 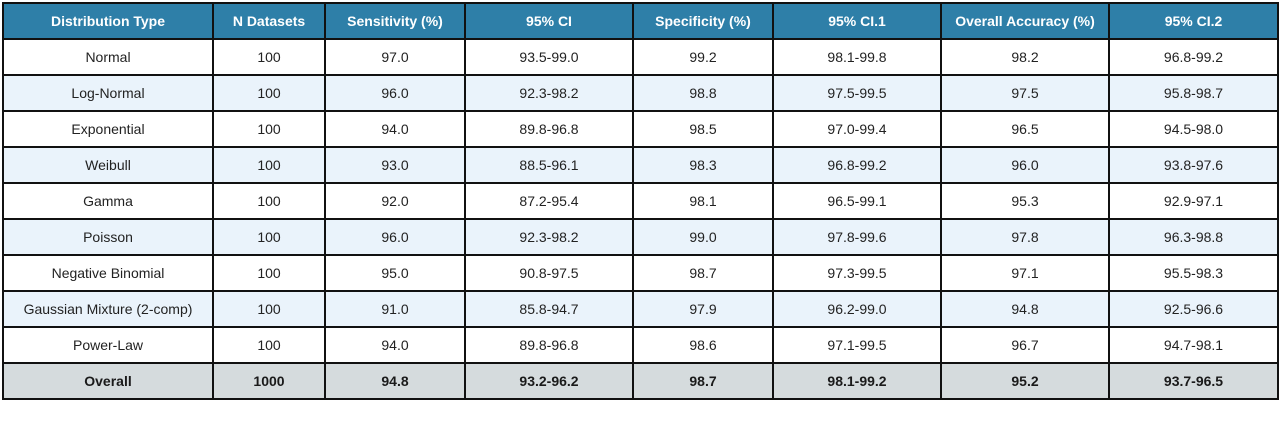 I want to click on distribution-name-cell: Power-Law, so click(x=108, y=345).